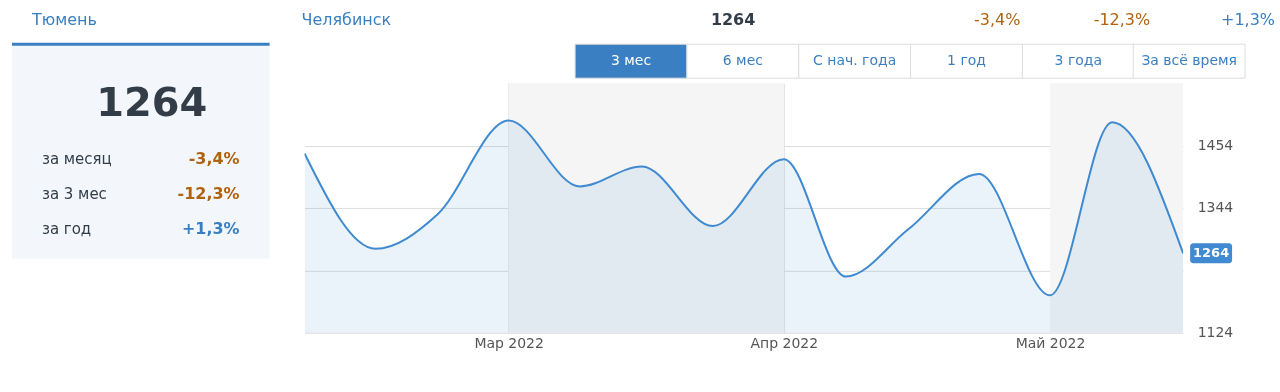 Image resolution: width=1280 pixels, height=392 pixels. I want to click on x-tick-label: Мар 2022, so click(509, 343).